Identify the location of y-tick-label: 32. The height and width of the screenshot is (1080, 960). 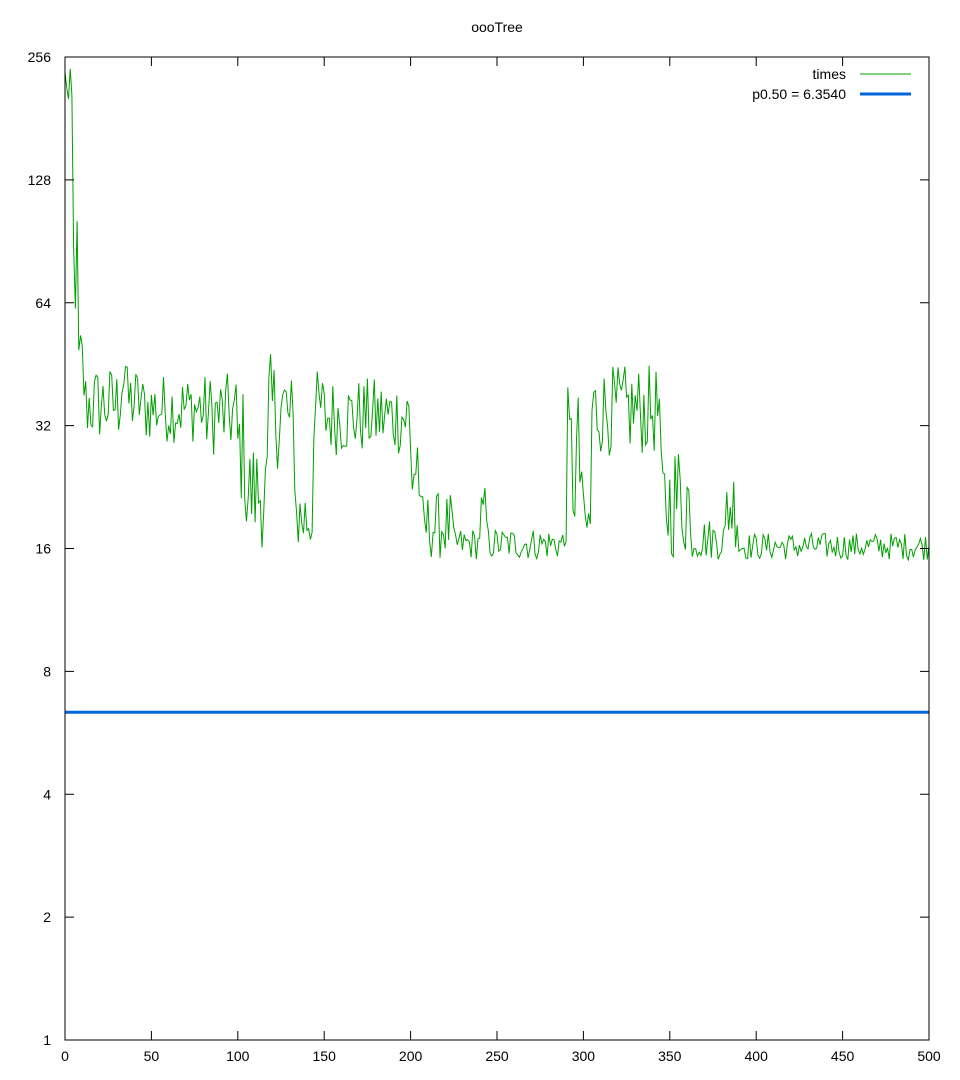
(43, 426).